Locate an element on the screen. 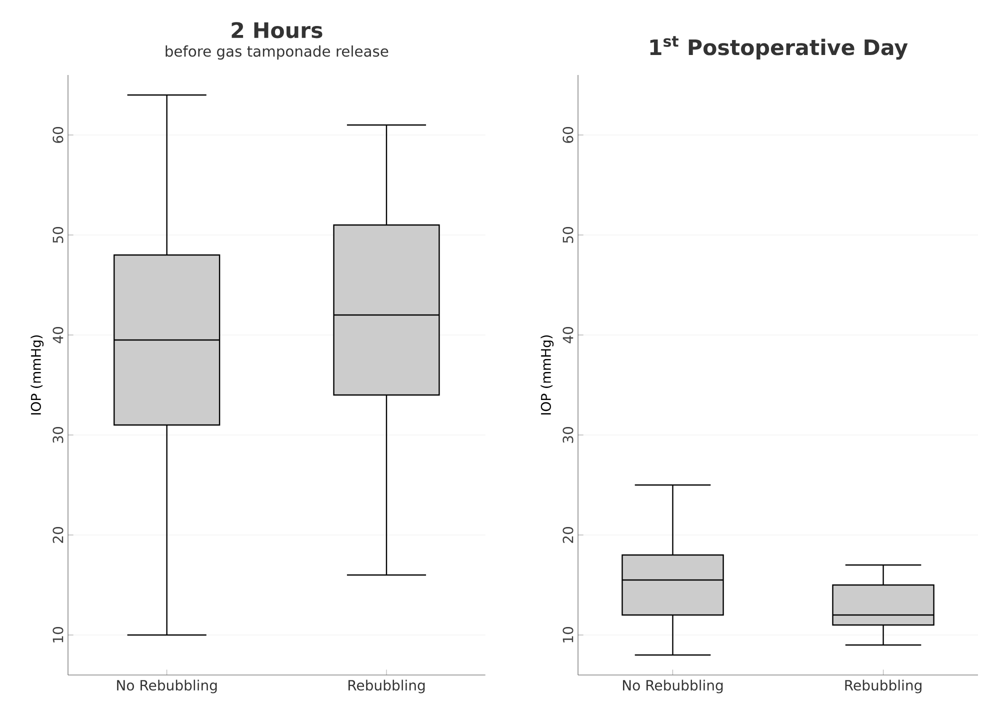  chart-title: 1$^{st}$ Postoperative Day is located at coordinates (779, 48).